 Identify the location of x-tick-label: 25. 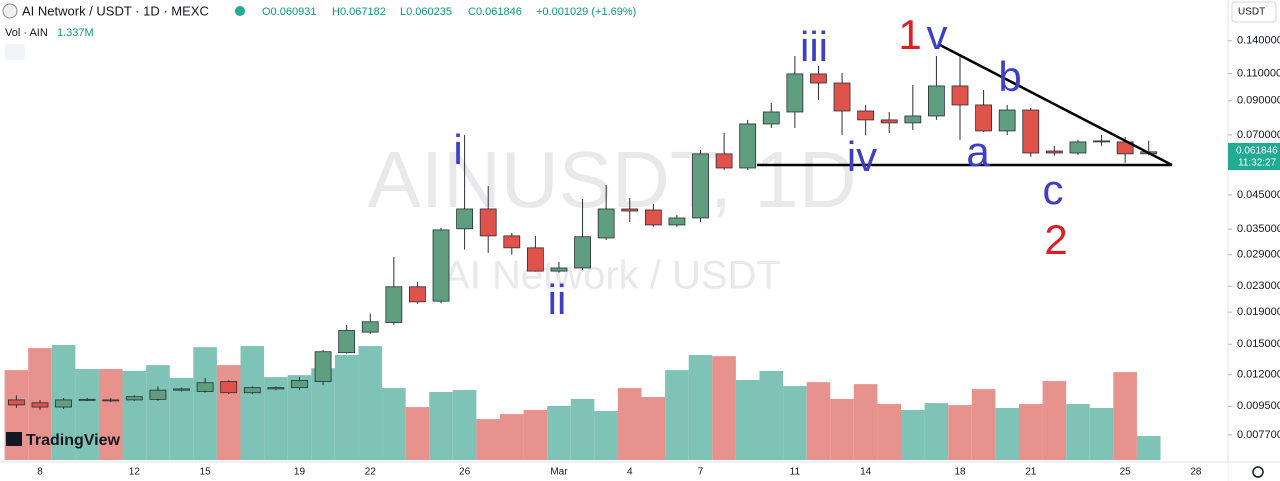
(1126, 472).